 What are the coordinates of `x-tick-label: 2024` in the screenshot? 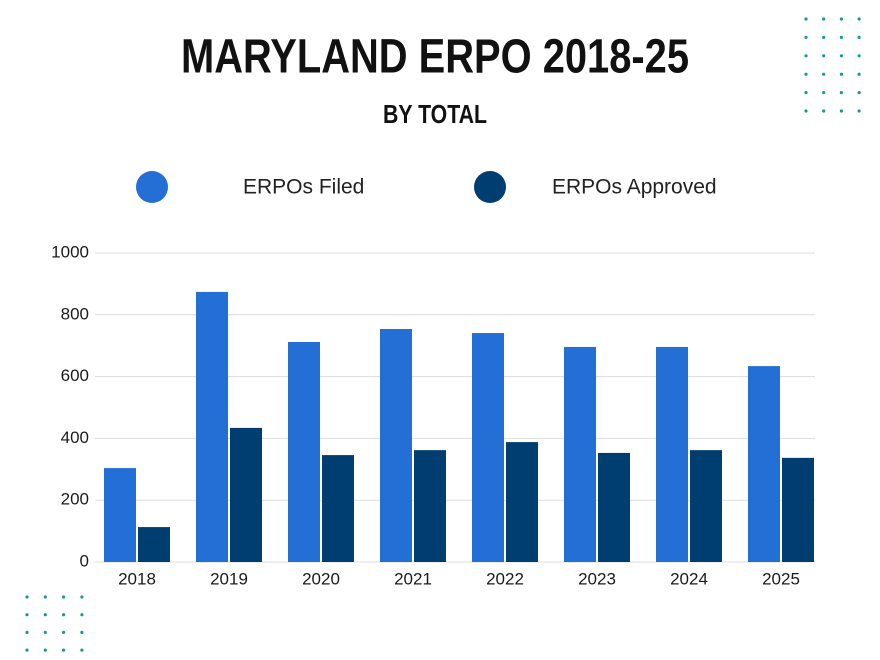 It's located at (689, 578).